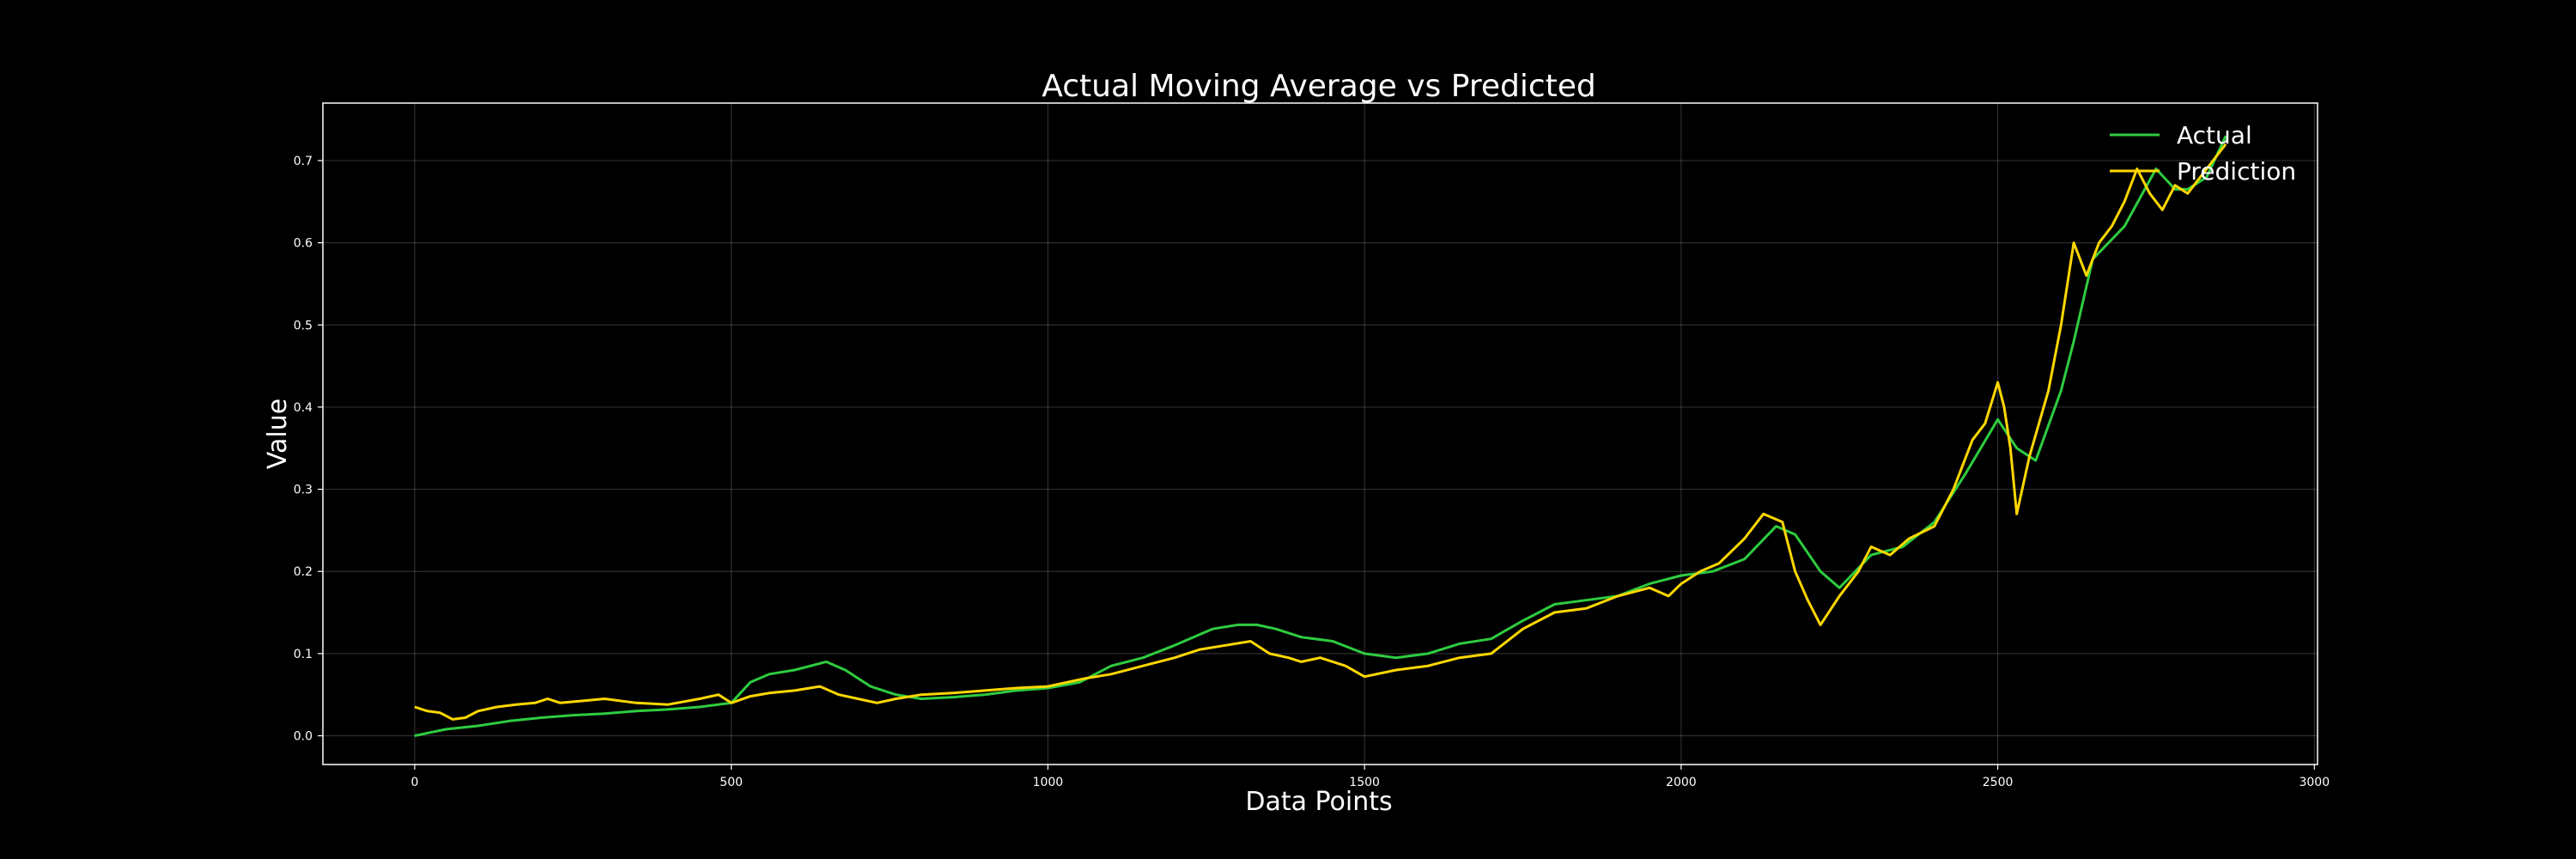  I want to click on x-tick-label: 2500, so click(1998, 783).